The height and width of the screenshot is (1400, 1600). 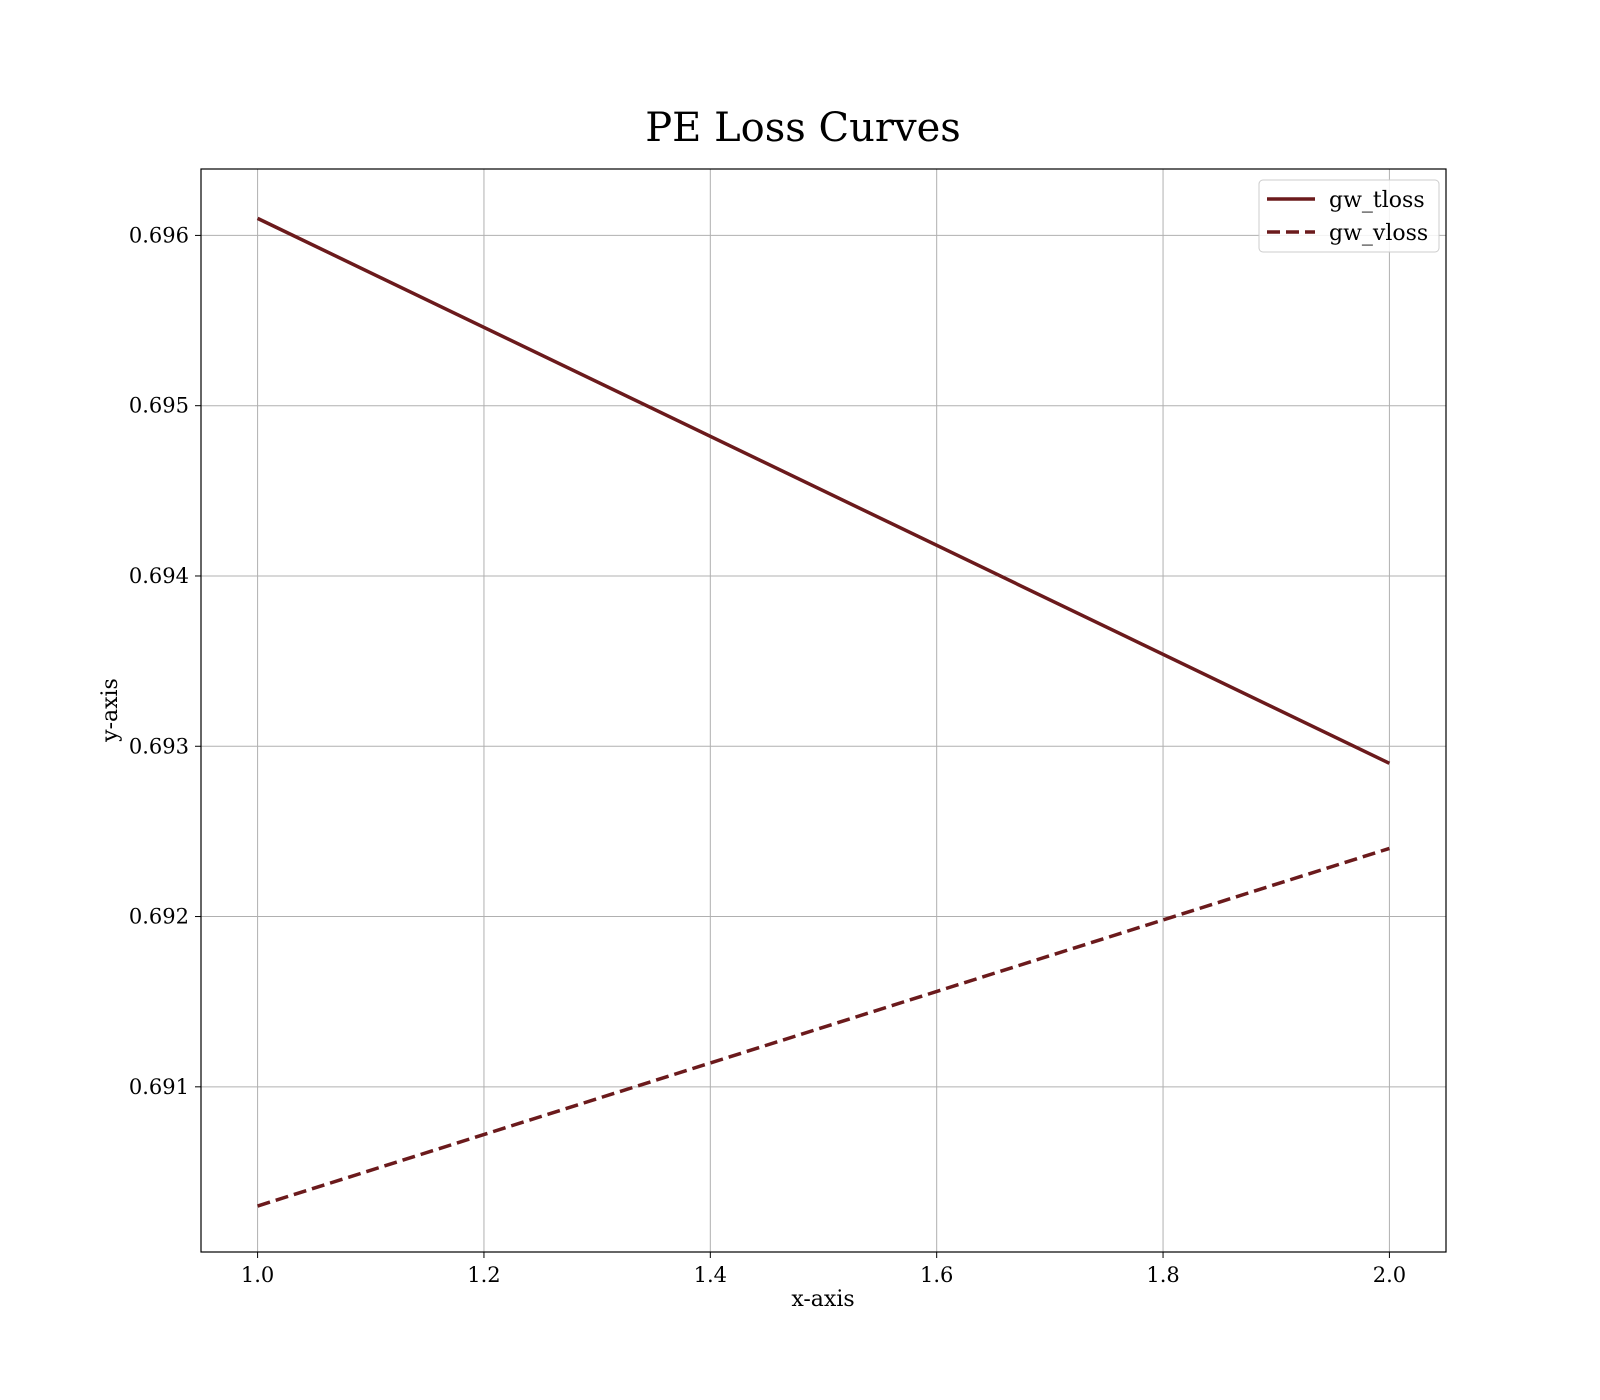 I want to click on legend-label-gw-tloss: gw_tloss, so click(x=1377, y=200).